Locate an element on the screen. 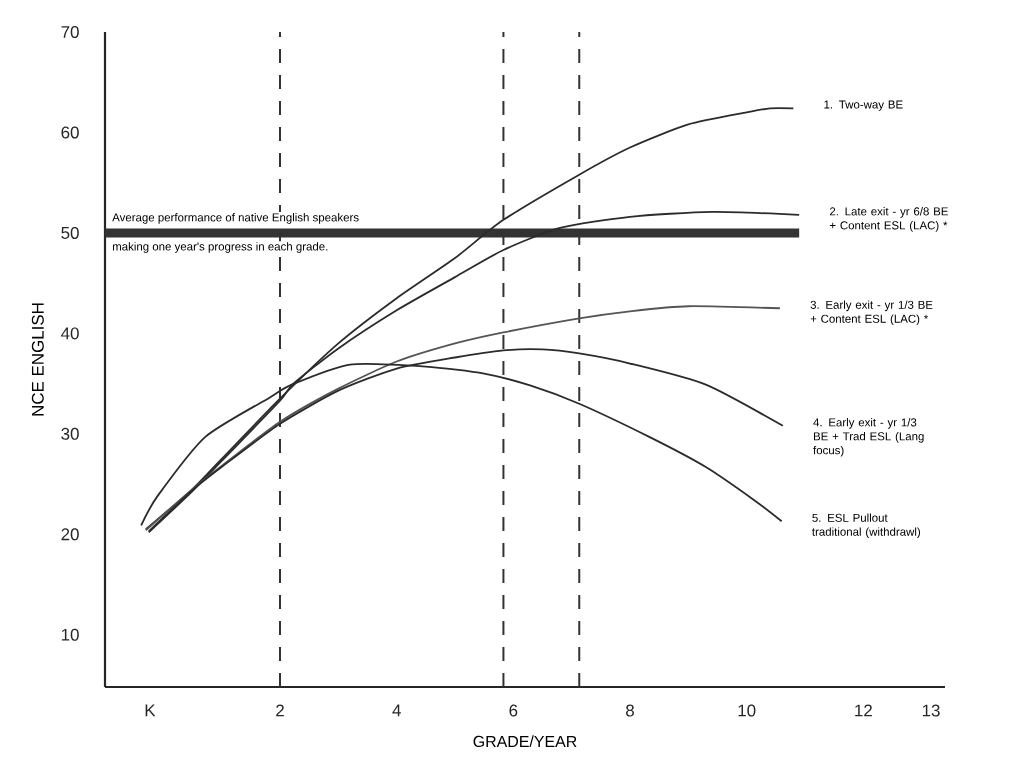 Image resolution: width=1031 pixels, height=778 pixels. y-tick-label: 10 is located at coordinates (70, 634).